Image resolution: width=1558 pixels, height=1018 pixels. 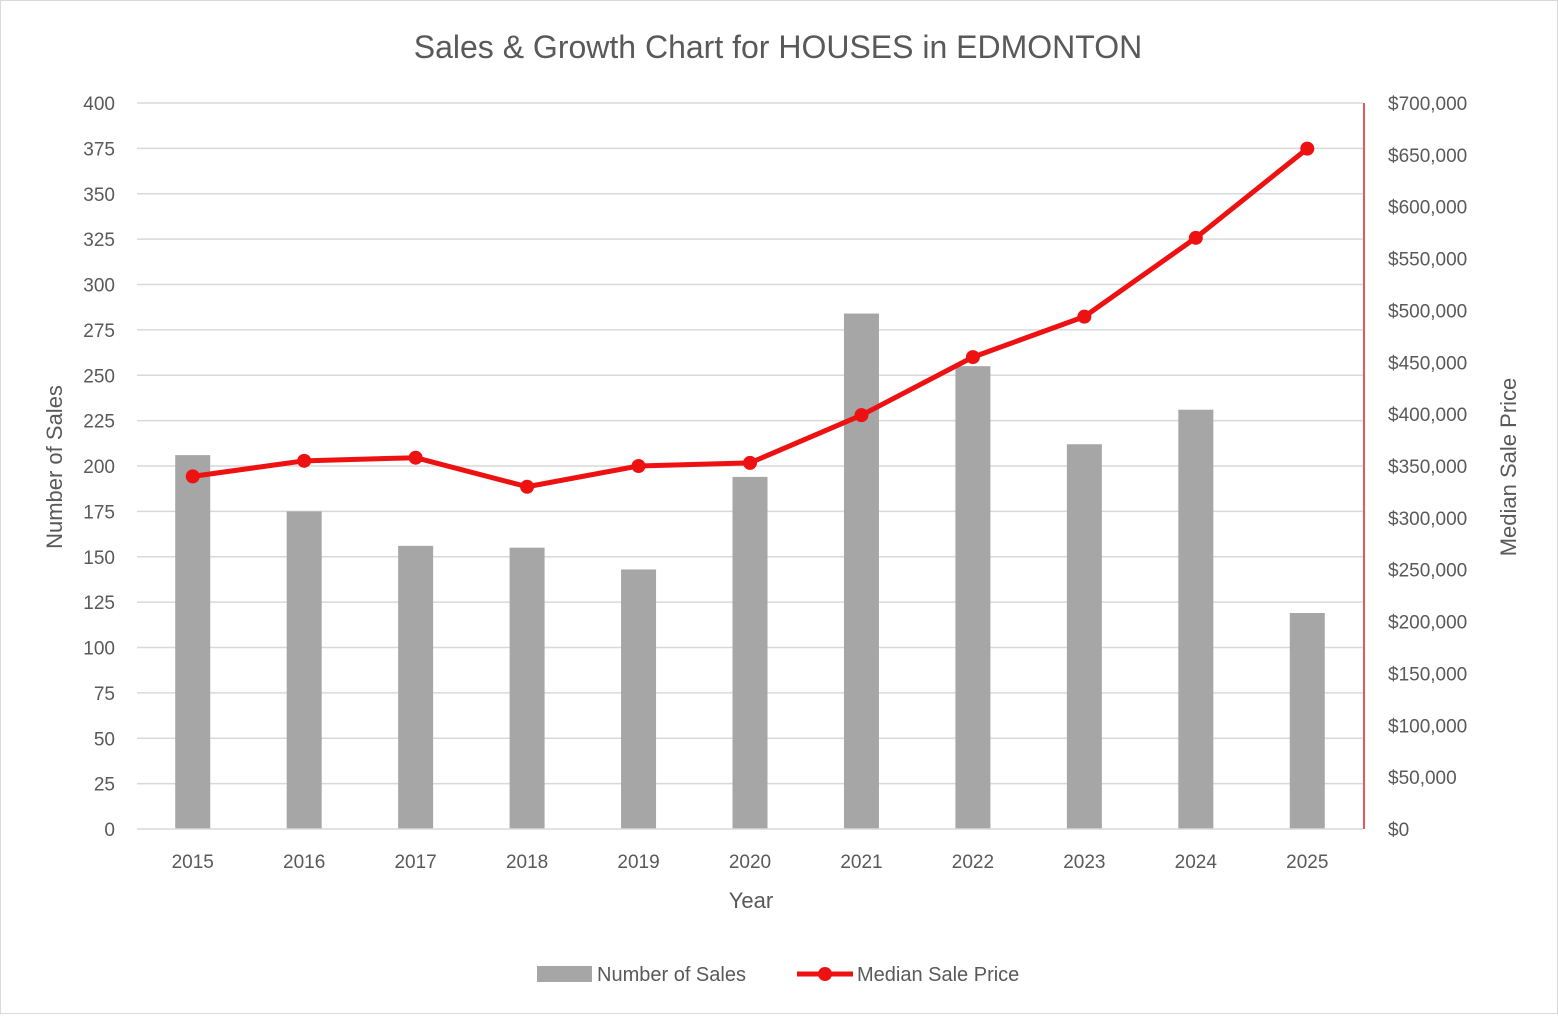 I want to click on point-2019, so click(x=638, y=466).